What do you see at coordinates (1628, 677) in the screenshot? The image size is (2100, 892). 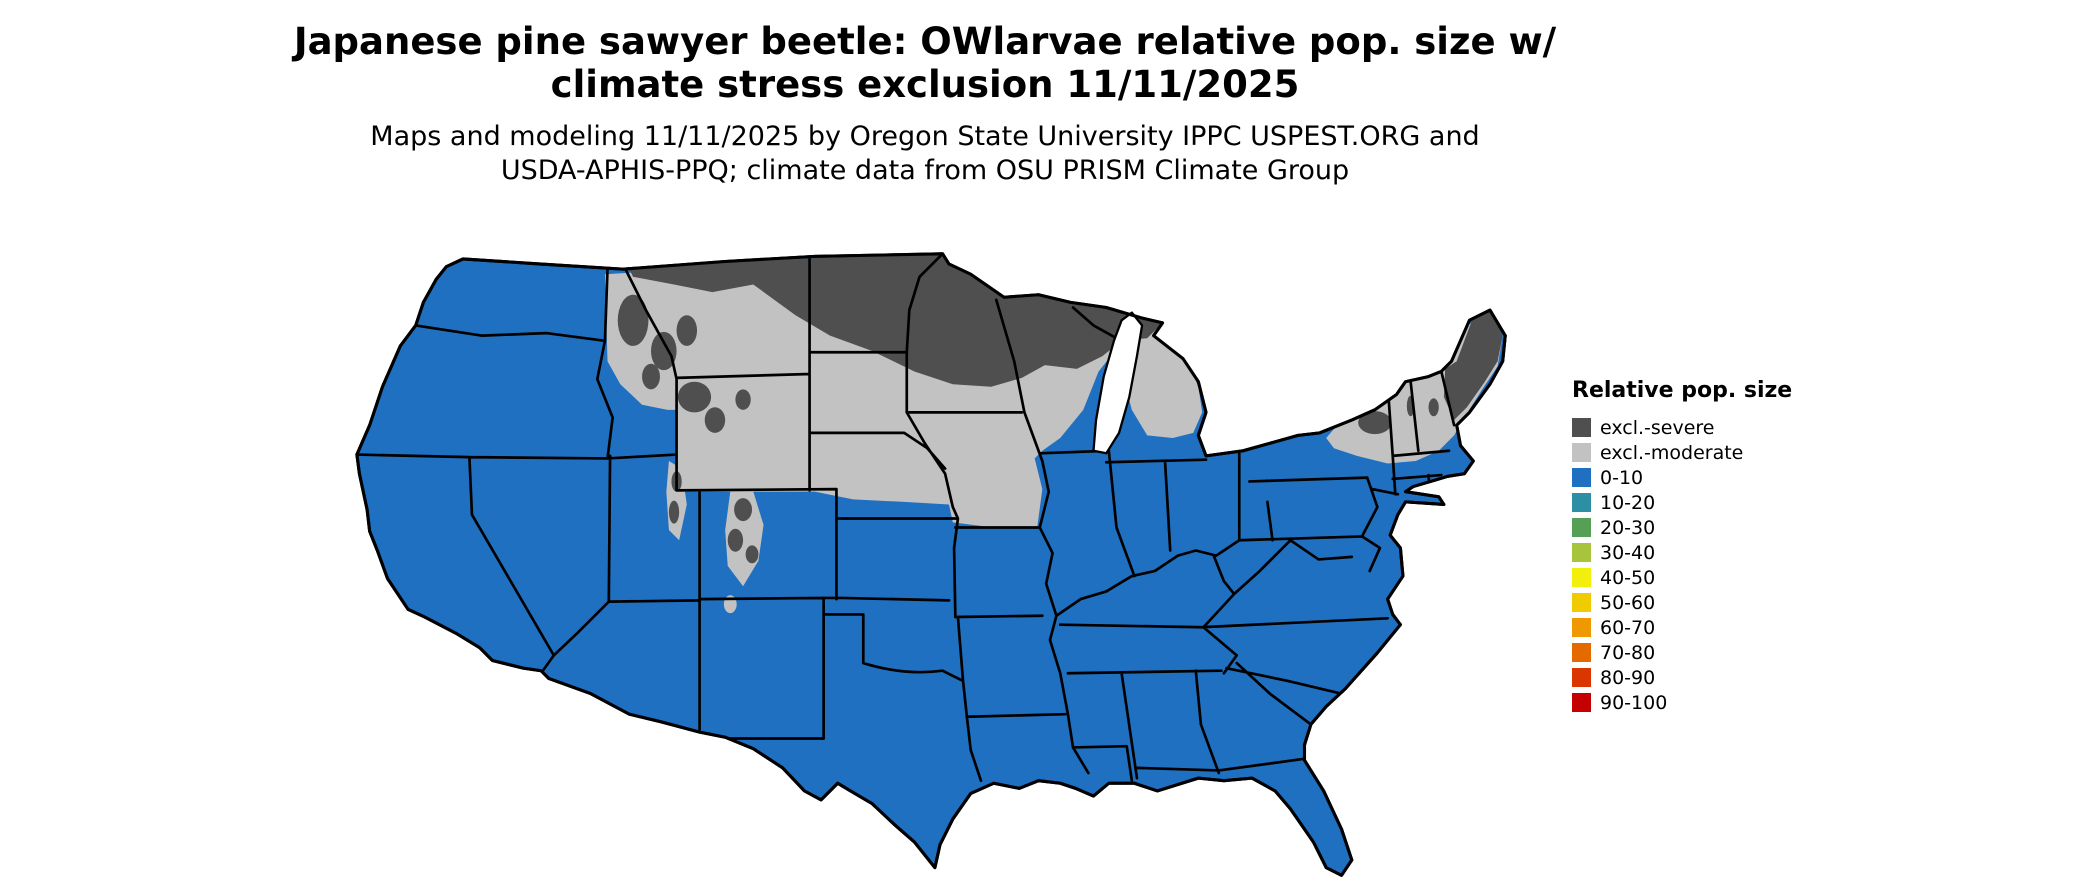 I see `legend-label: 80-90` at bounding box center [1628, 677].